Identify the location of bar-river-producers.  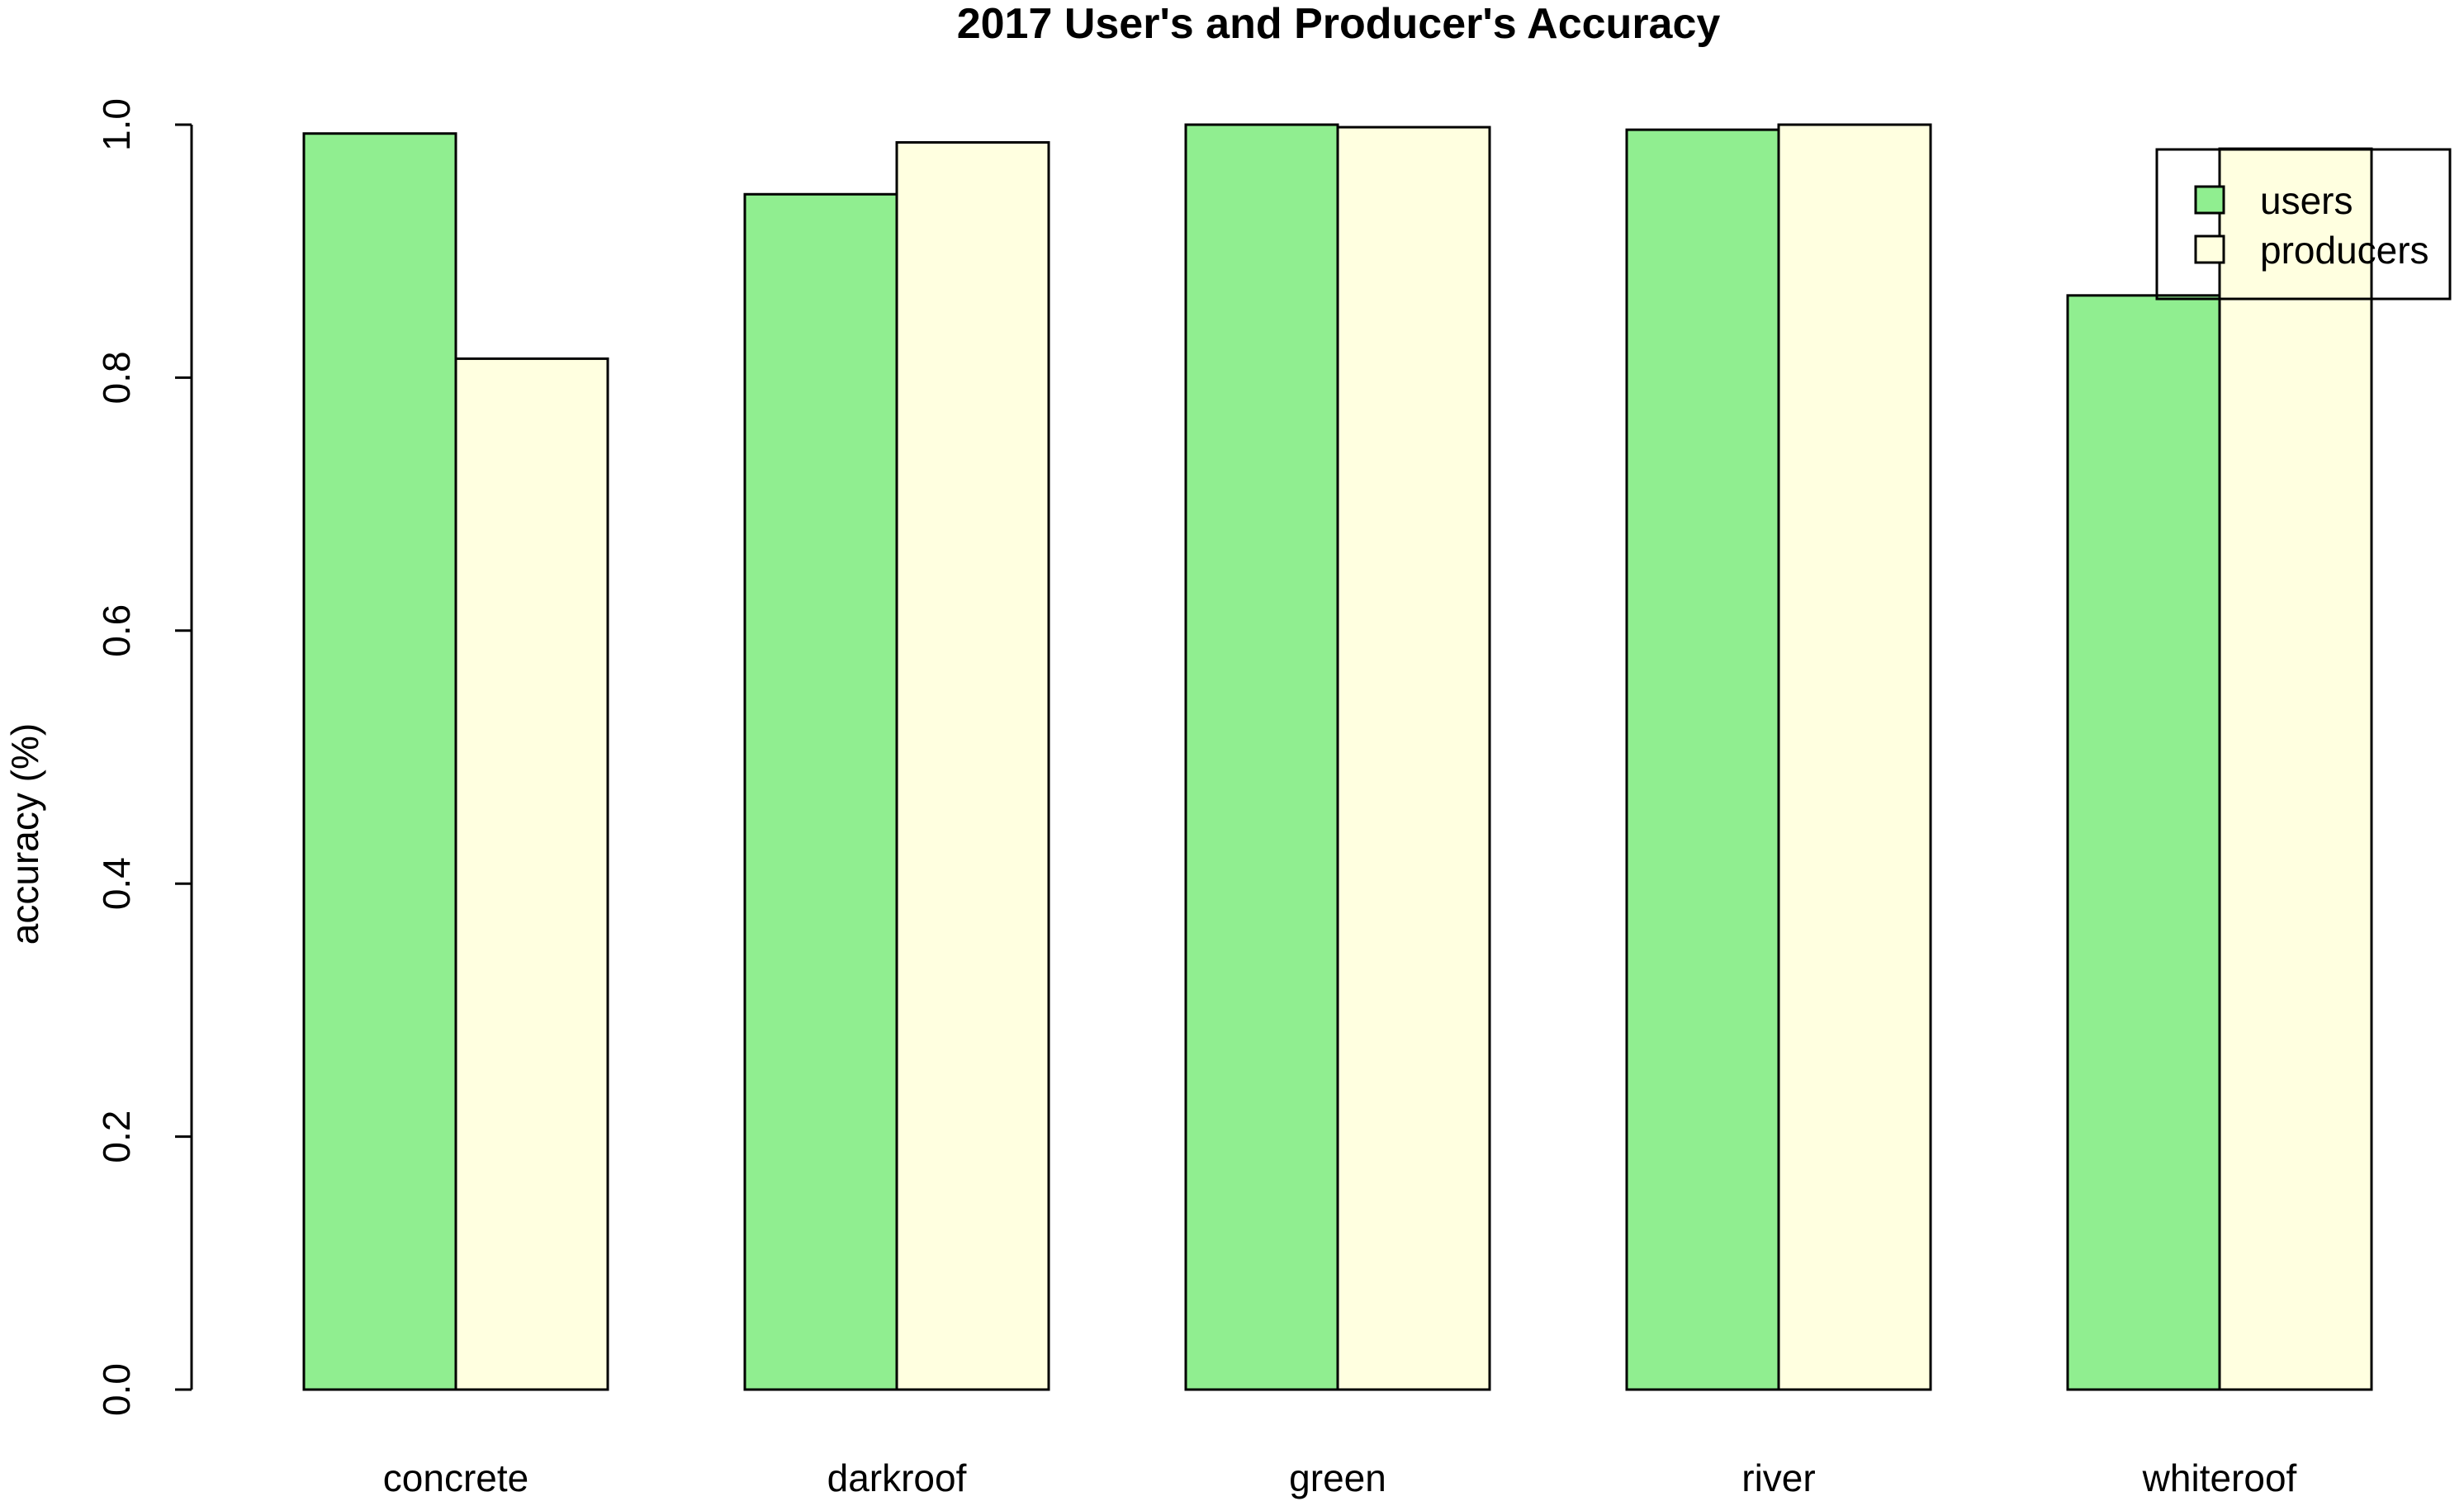
(1855, 757).